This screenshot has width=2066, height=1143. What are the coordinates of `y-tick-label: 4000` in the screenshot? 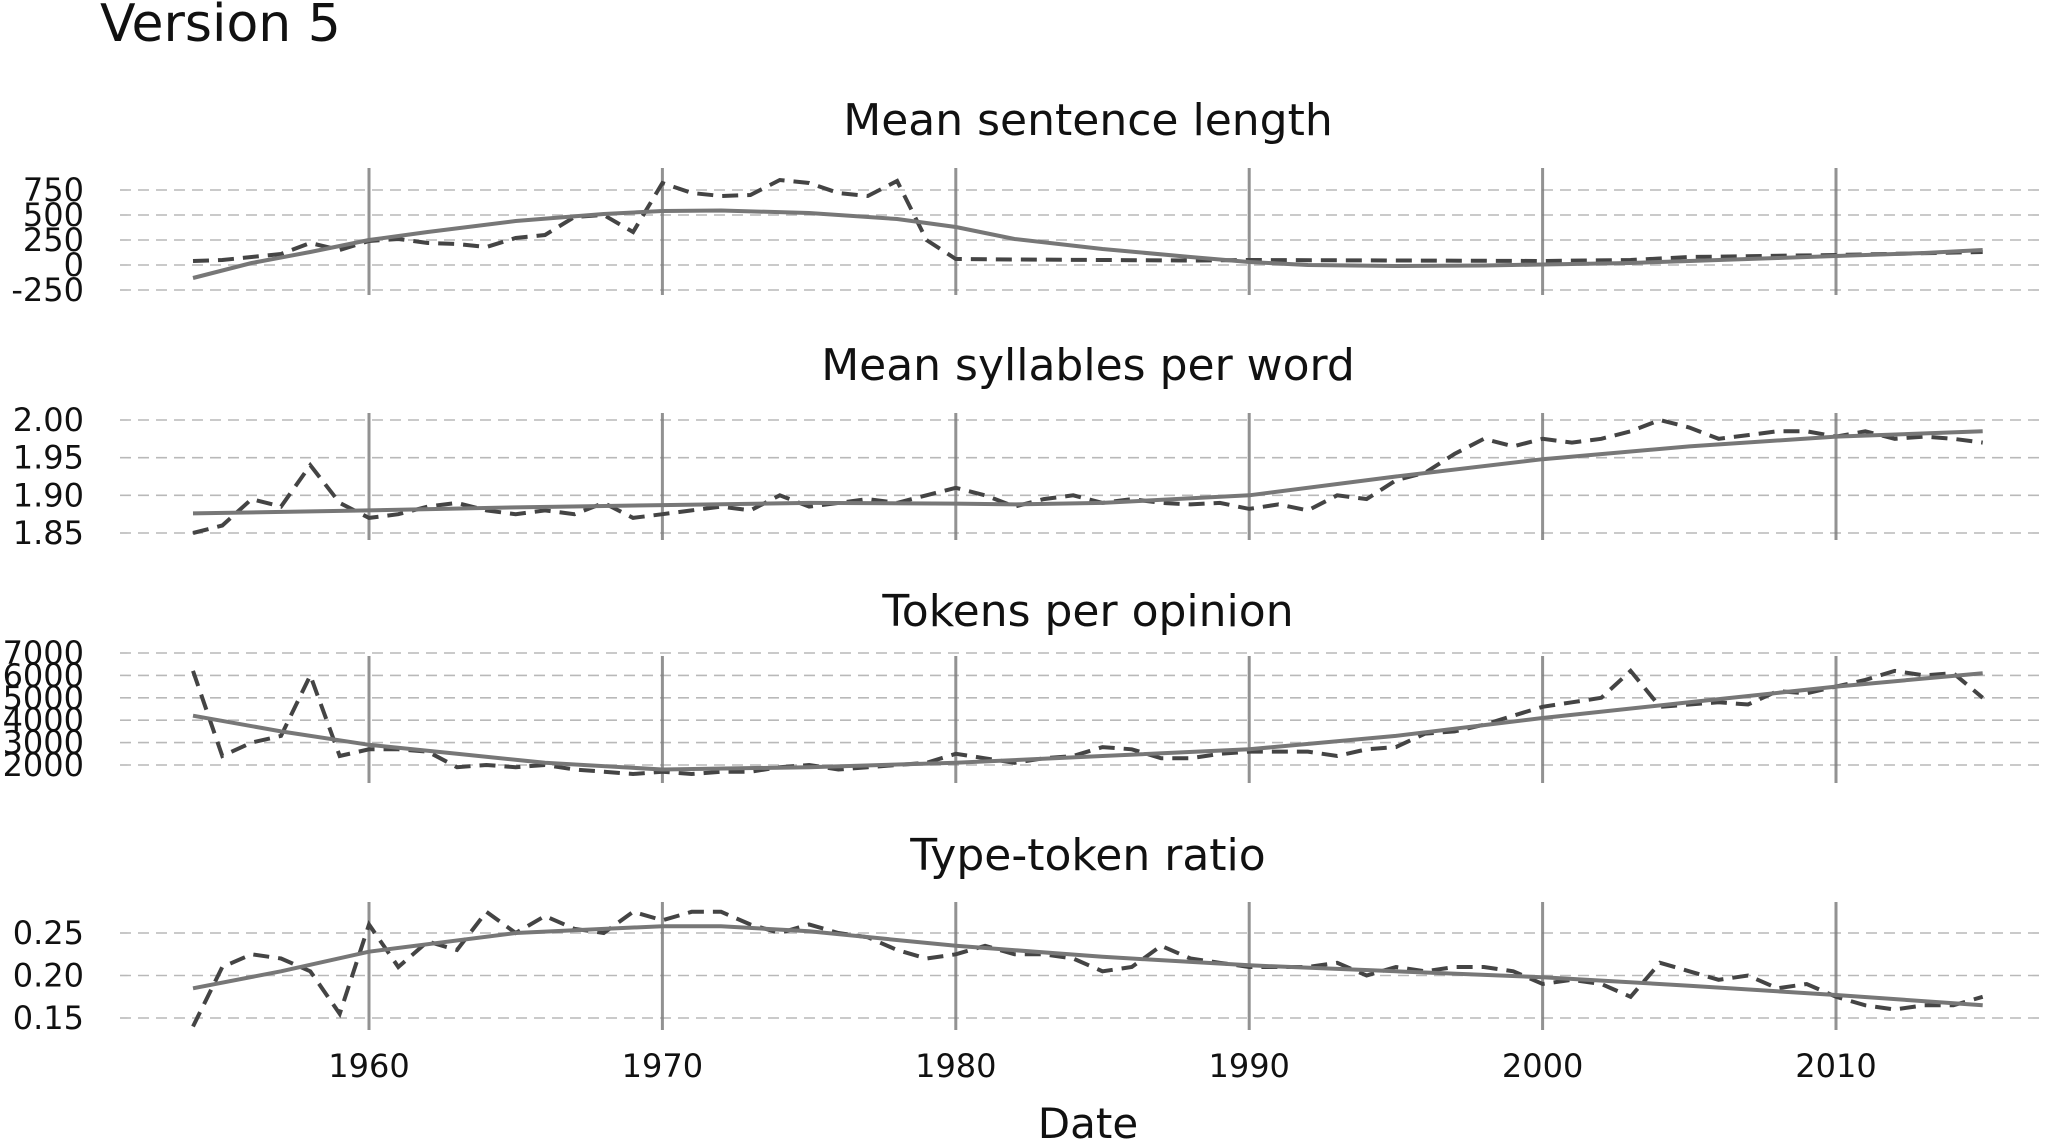 It's located at (43, 720).